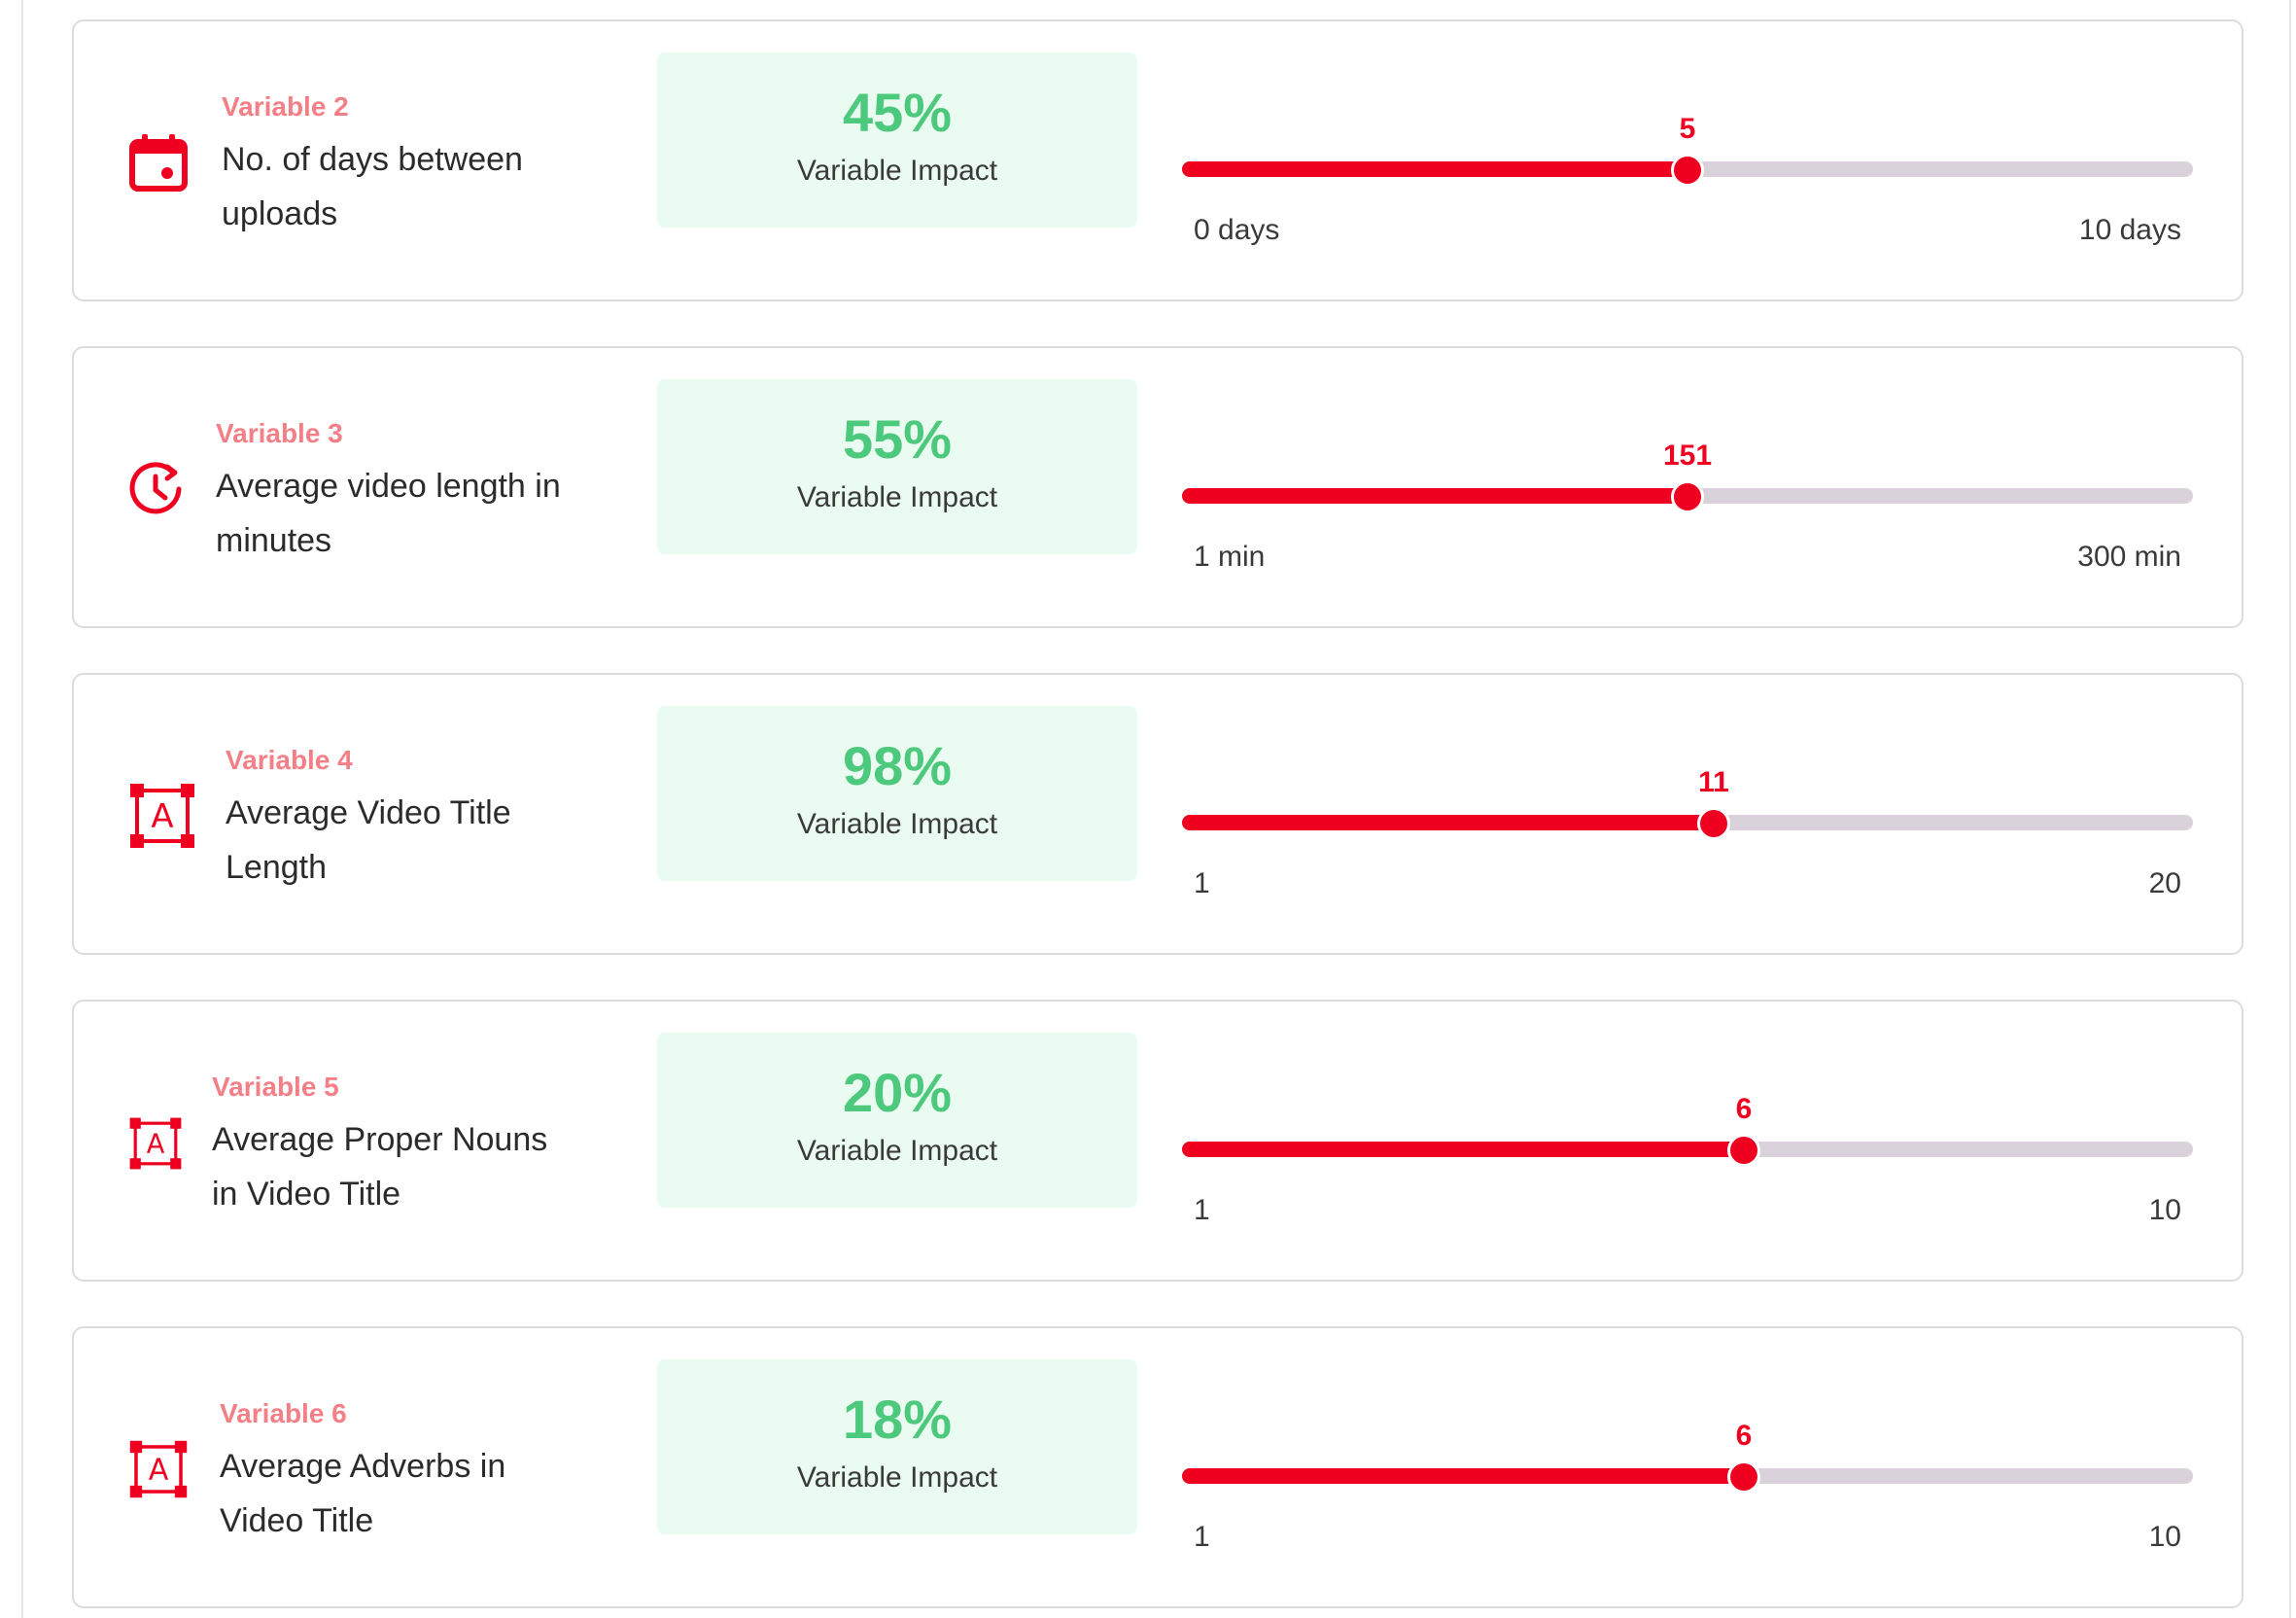  I want to click on clock-history-icon, so click(156, 489).